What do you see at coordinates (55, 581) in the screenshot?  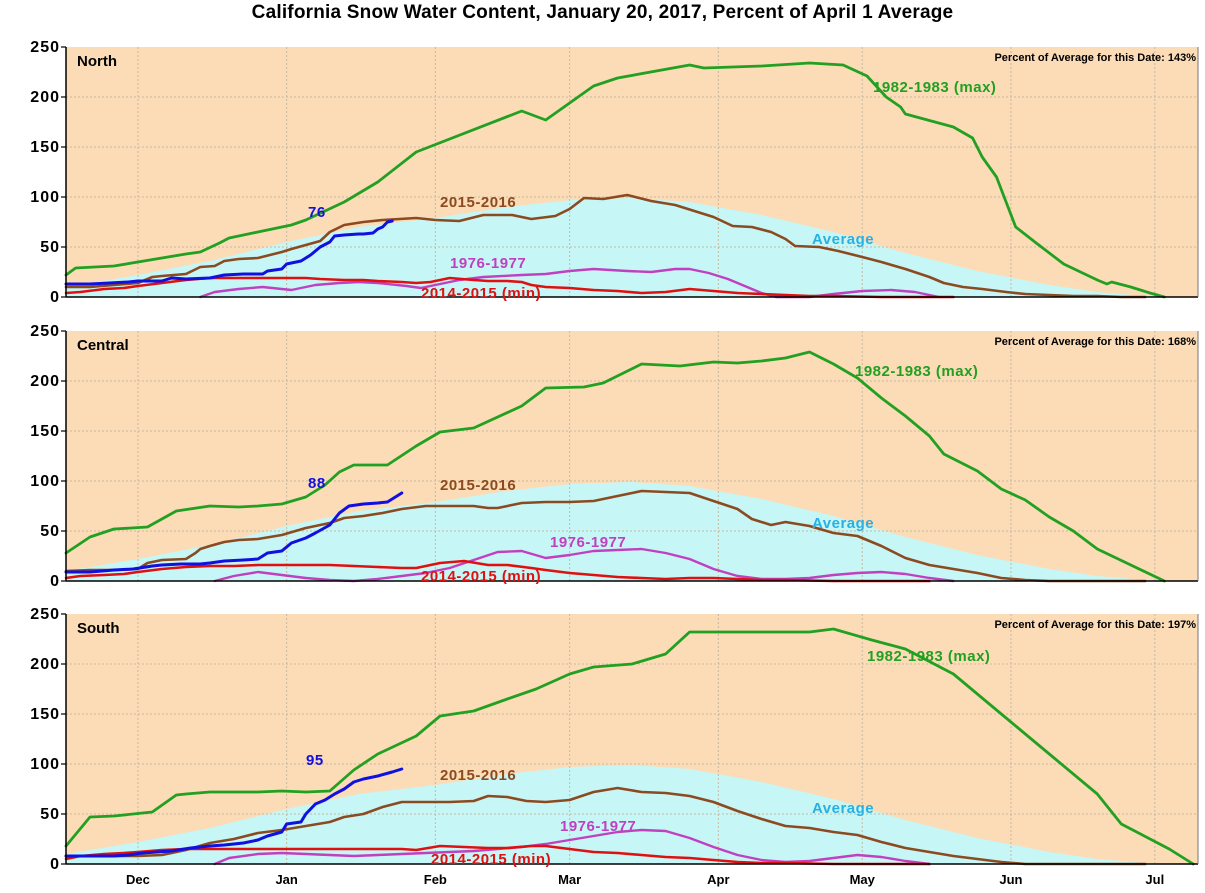 I see `central-ytick-label-0: 0` at bounding box center [55, 581].